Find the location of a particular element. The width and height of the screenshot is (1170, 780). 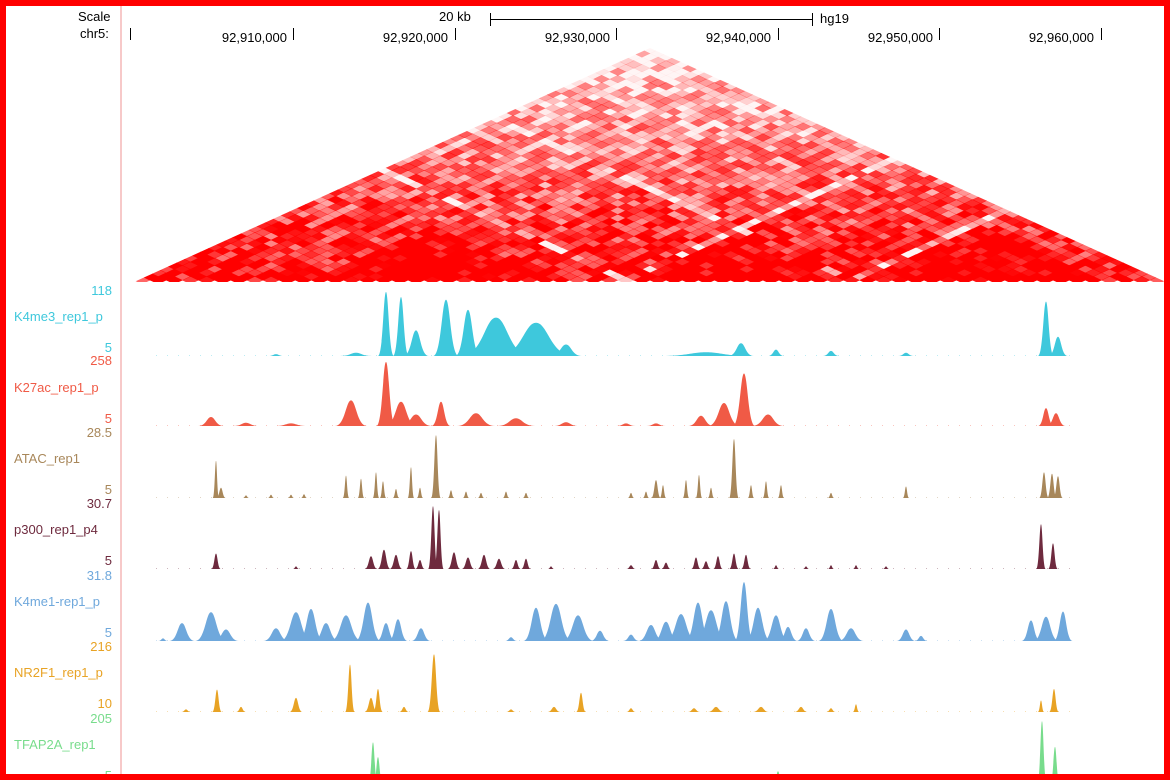

track-5-name: NR2F1_rep1_p is located at coordinates (58, 673).